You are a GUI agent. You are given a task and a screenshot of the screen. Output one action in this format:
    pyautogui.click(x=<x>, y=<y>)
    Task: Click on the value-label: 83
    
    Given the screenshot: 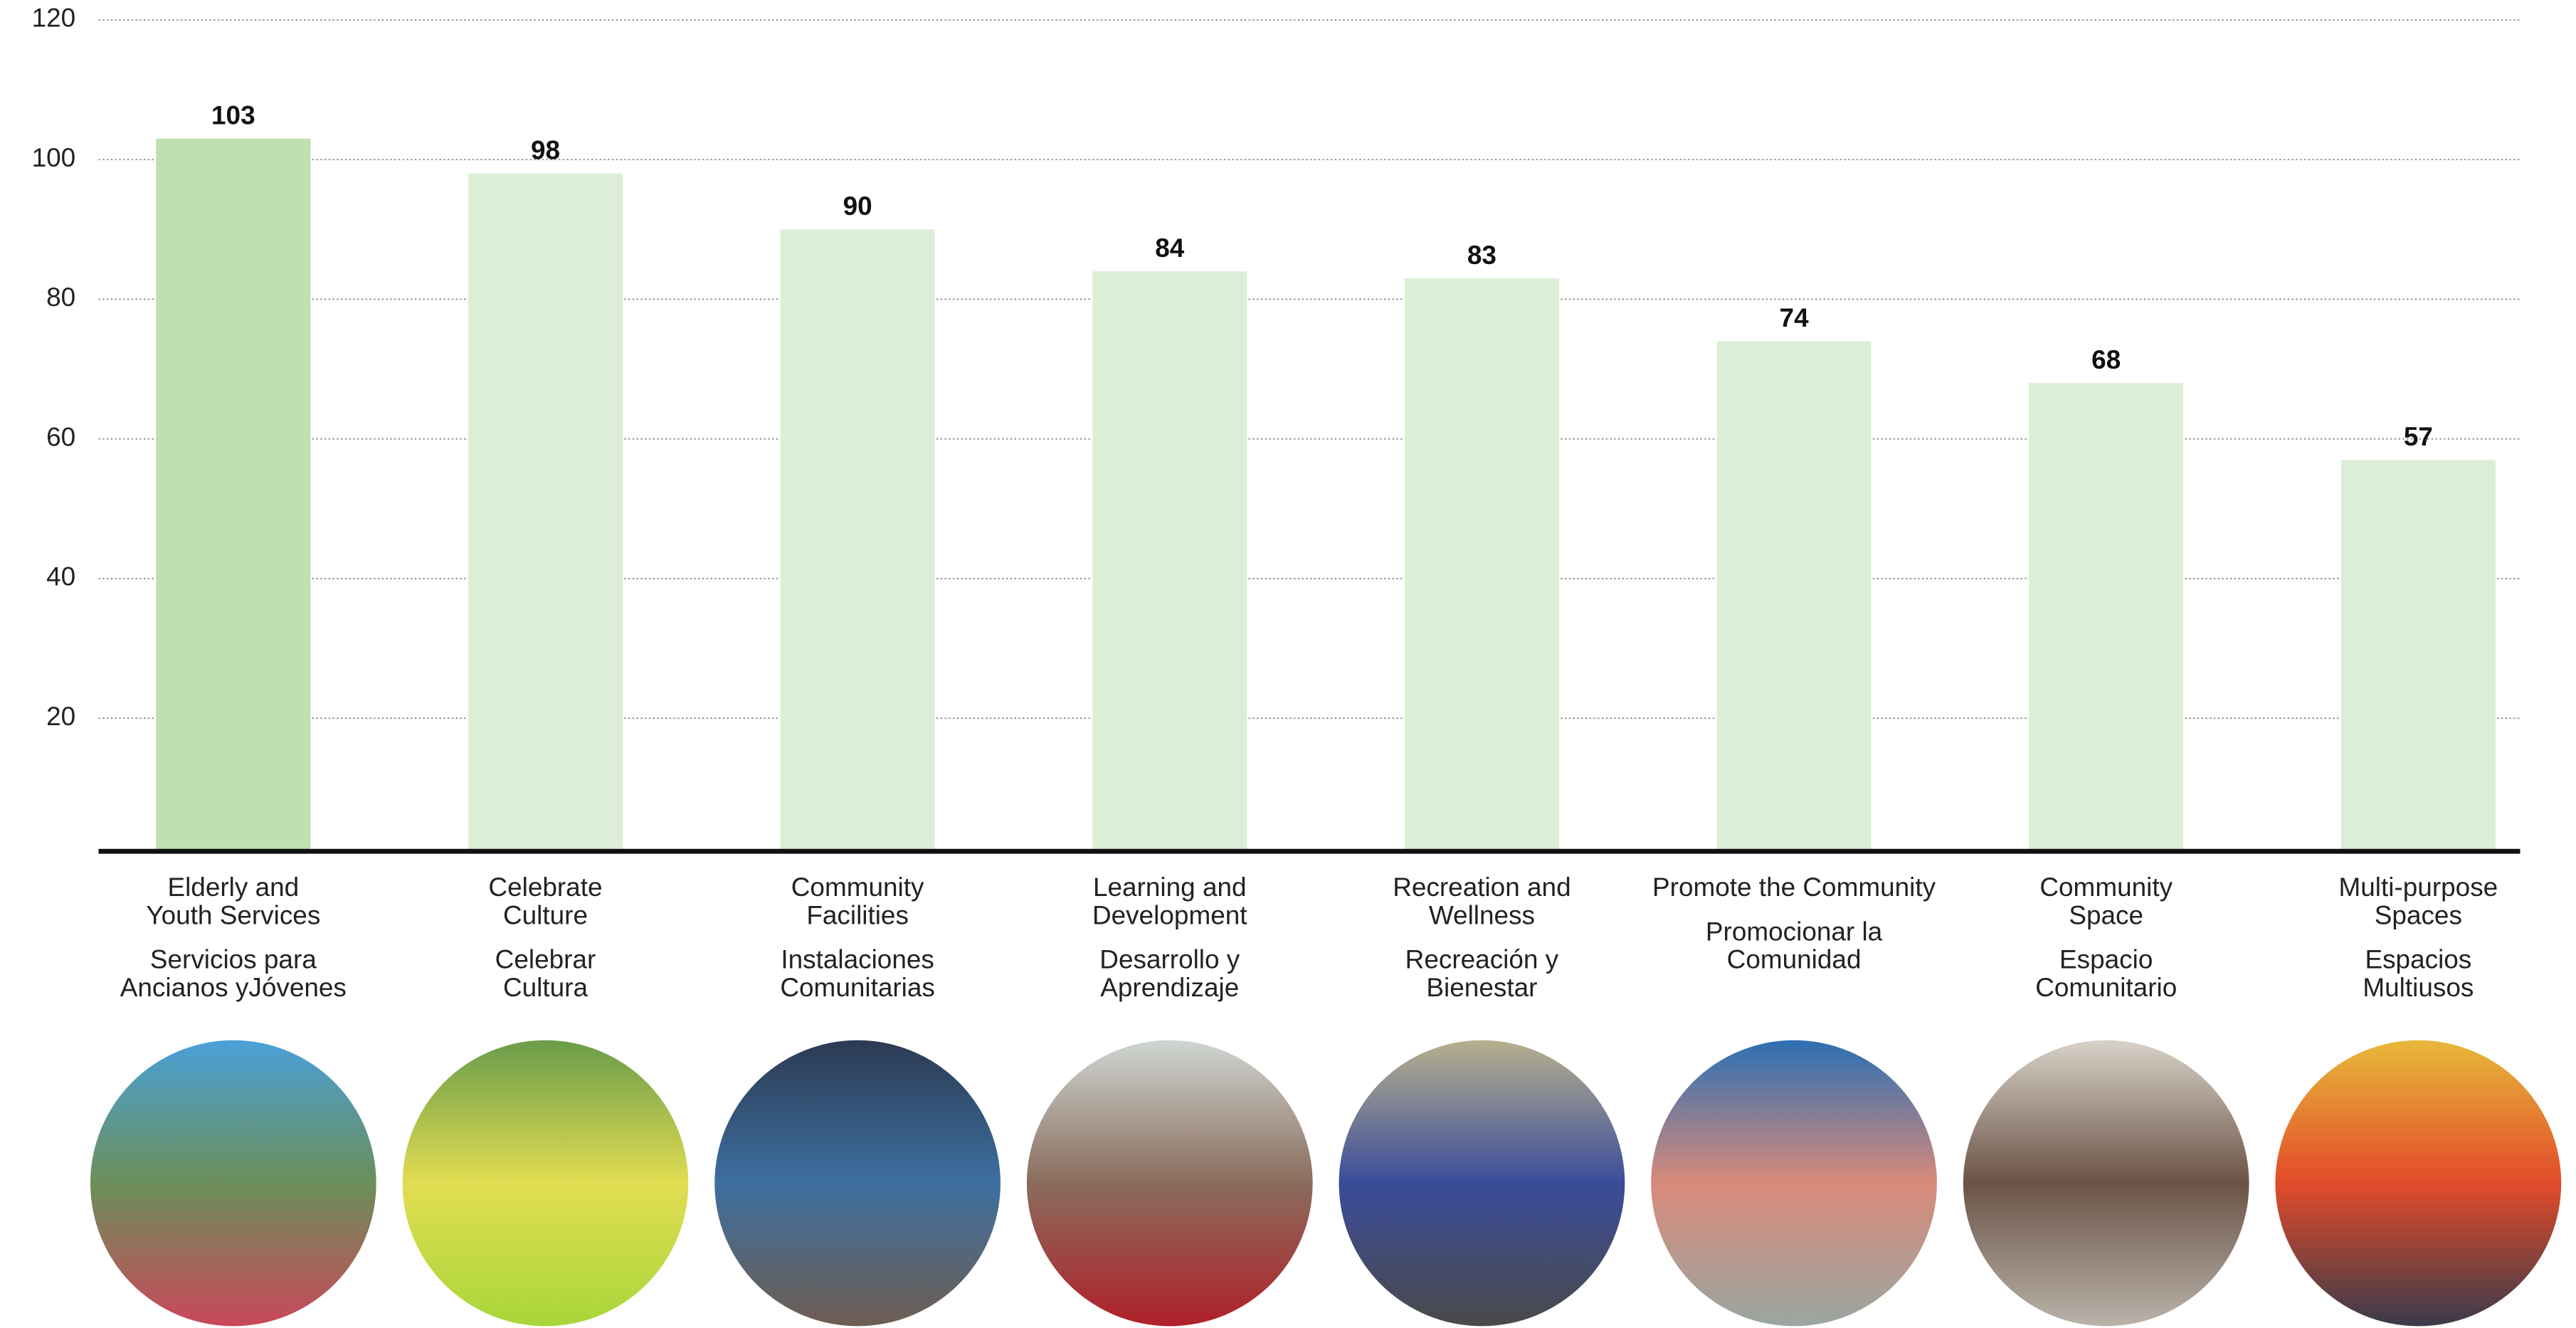 What is the action you would take?
    pyautogui.click(x=1482, y=255)
    